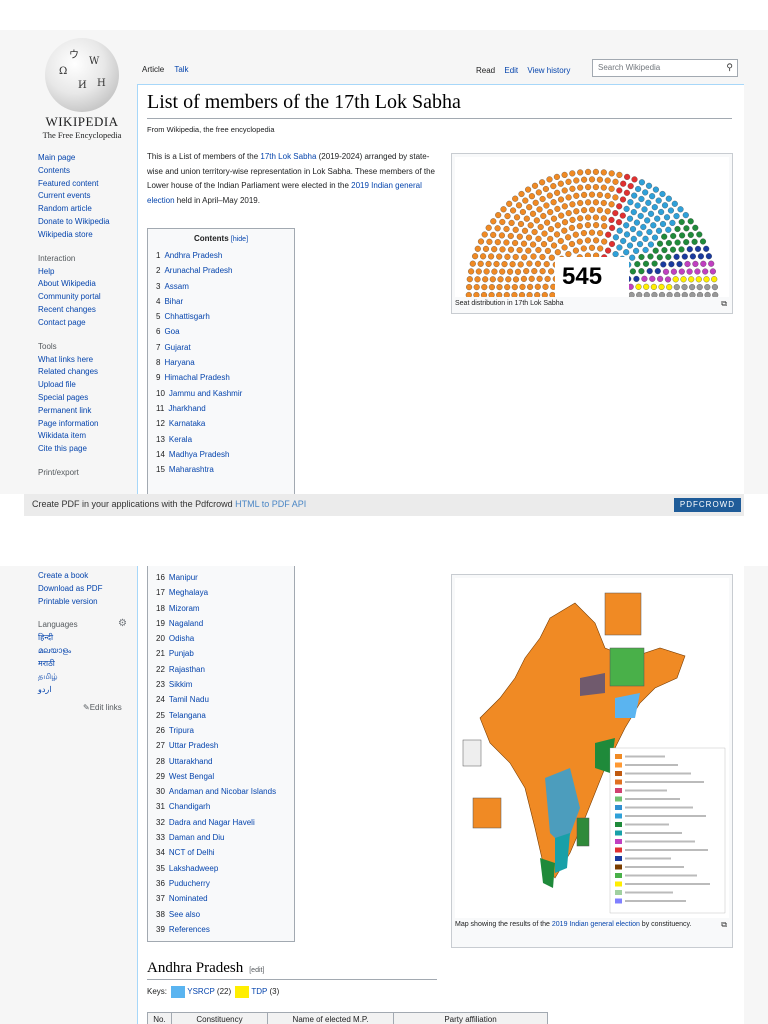 This screenshot has width=768, height=1024. I want to click on toc-entry: 3 Assam, so click(221, 286).